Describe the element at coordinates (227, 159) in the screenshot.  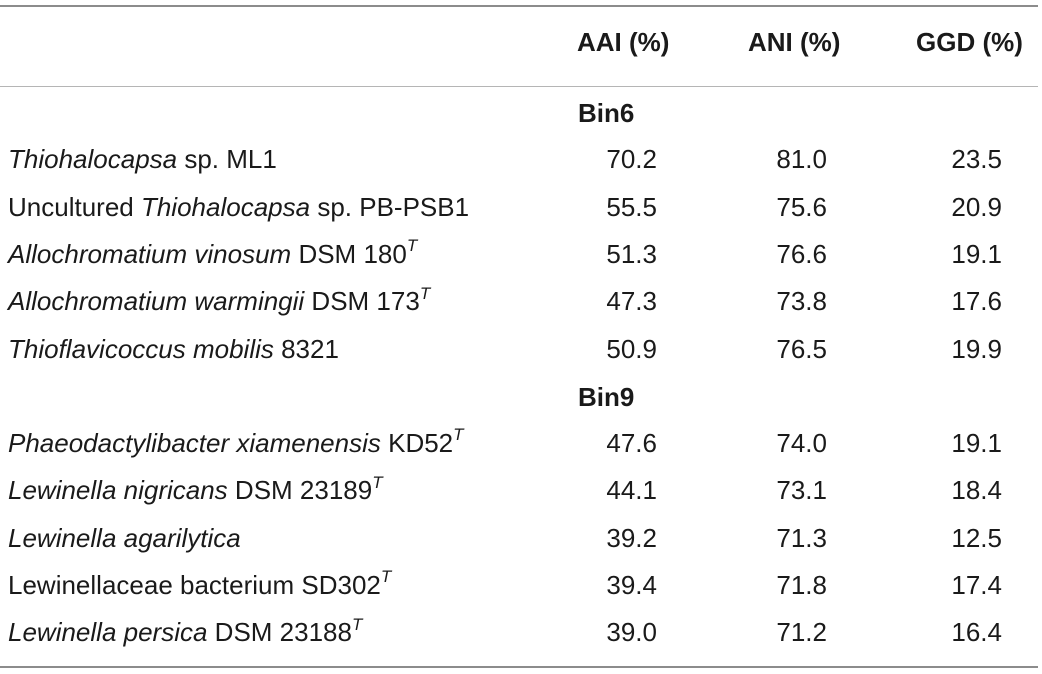
I see `organism-name-part: sp. ML1` at that location.